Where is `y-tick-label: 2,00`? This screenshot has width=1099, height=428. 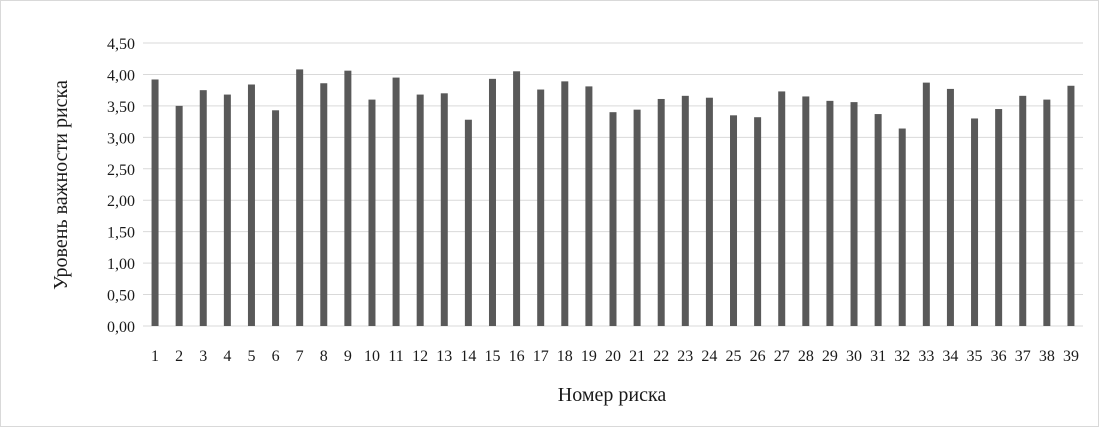 y-tick-label: 2,00 is located at coordinates (121, 201).